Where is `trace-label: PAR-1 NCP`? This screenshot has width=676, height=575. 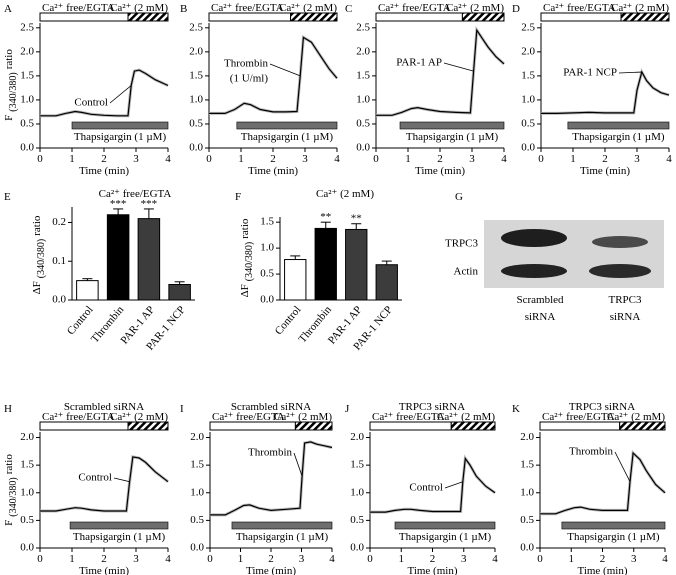
trace-label: PAR-1 NCP is located at coordinates (590, 73).